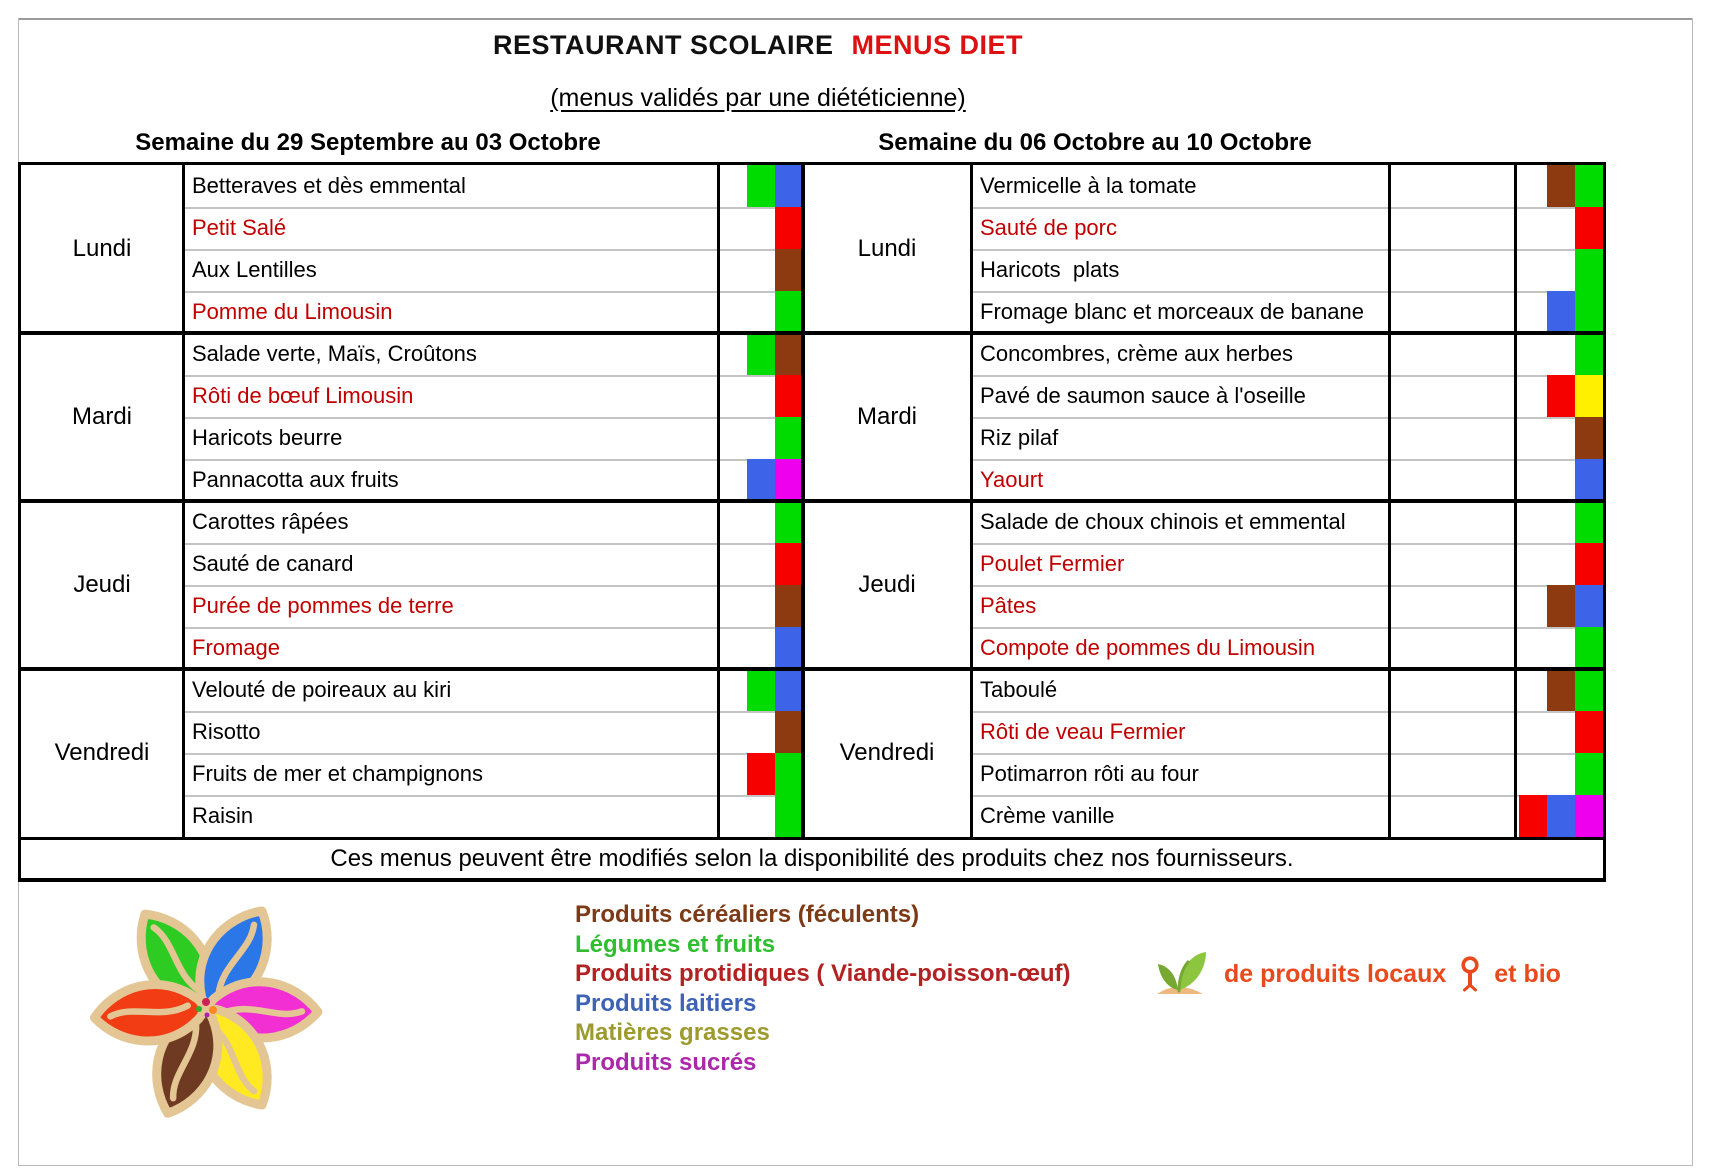 The image size is (1709, 1168). I want to click on menu-item-cell: Taboulé, so click(1019, 689).